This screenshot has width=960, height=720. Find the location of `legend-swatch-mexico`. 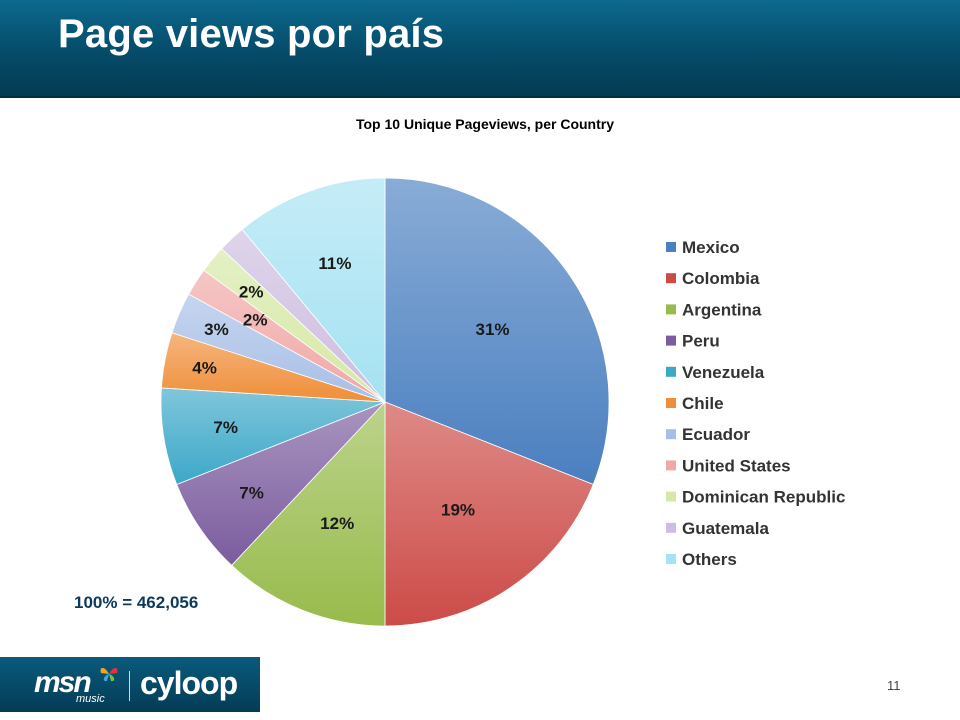

legend-swatch-mexico is located at coordinates (671, 247).